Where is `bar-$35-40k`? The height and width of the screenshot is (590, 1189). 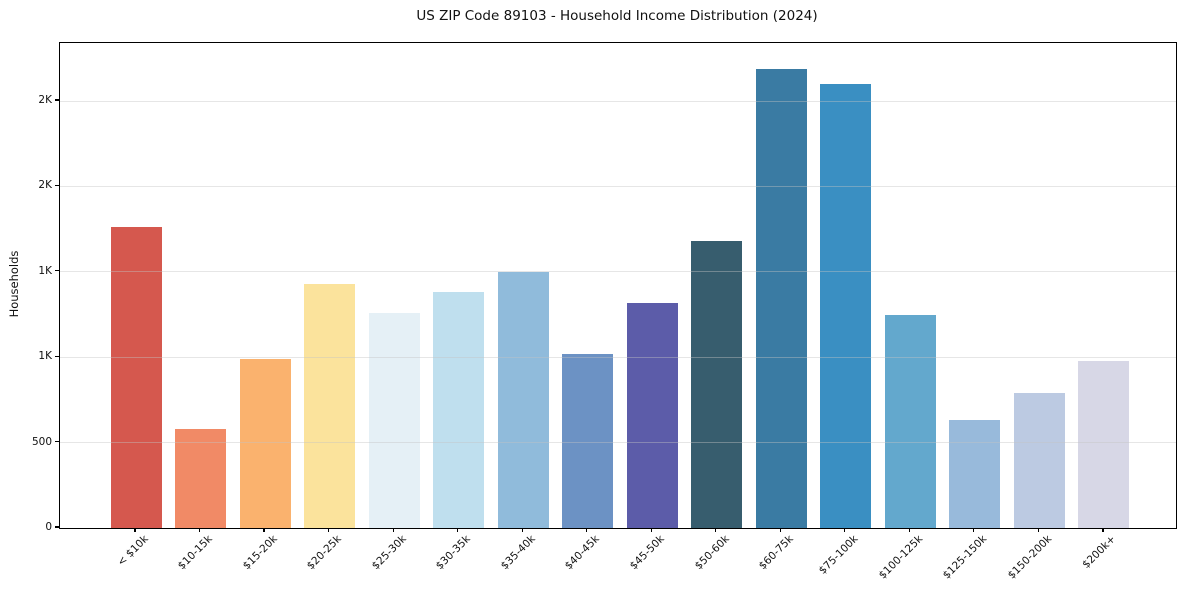 bar-$35-40k is located at coordinates (523, 399).